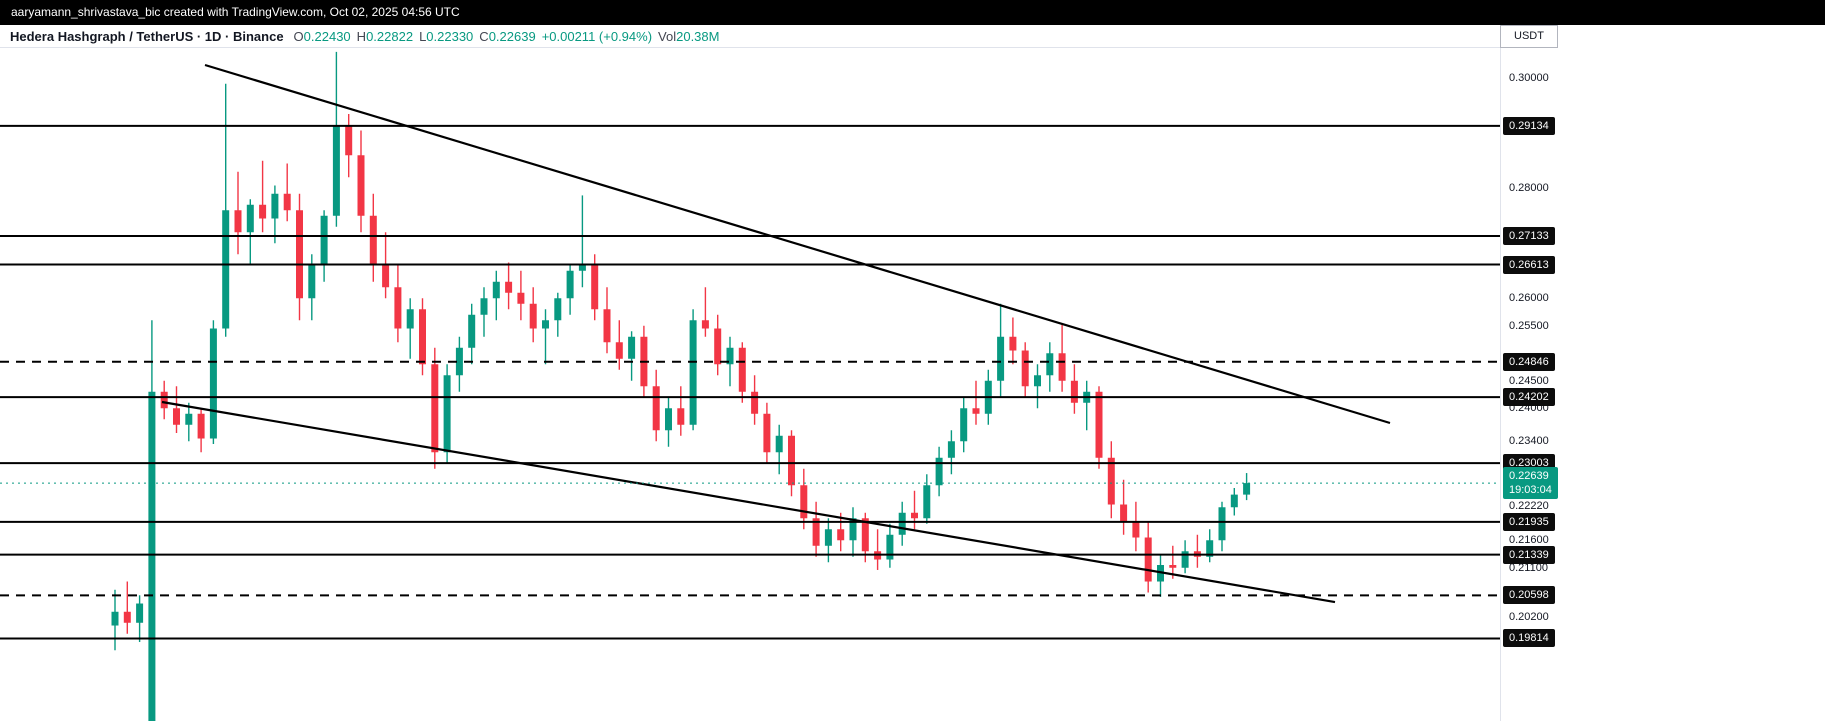  What do you see at coordinates (1529, 506) in the screenshot?
I see `axis-price-label: 0.22220` at bounding box center [1529, 506].